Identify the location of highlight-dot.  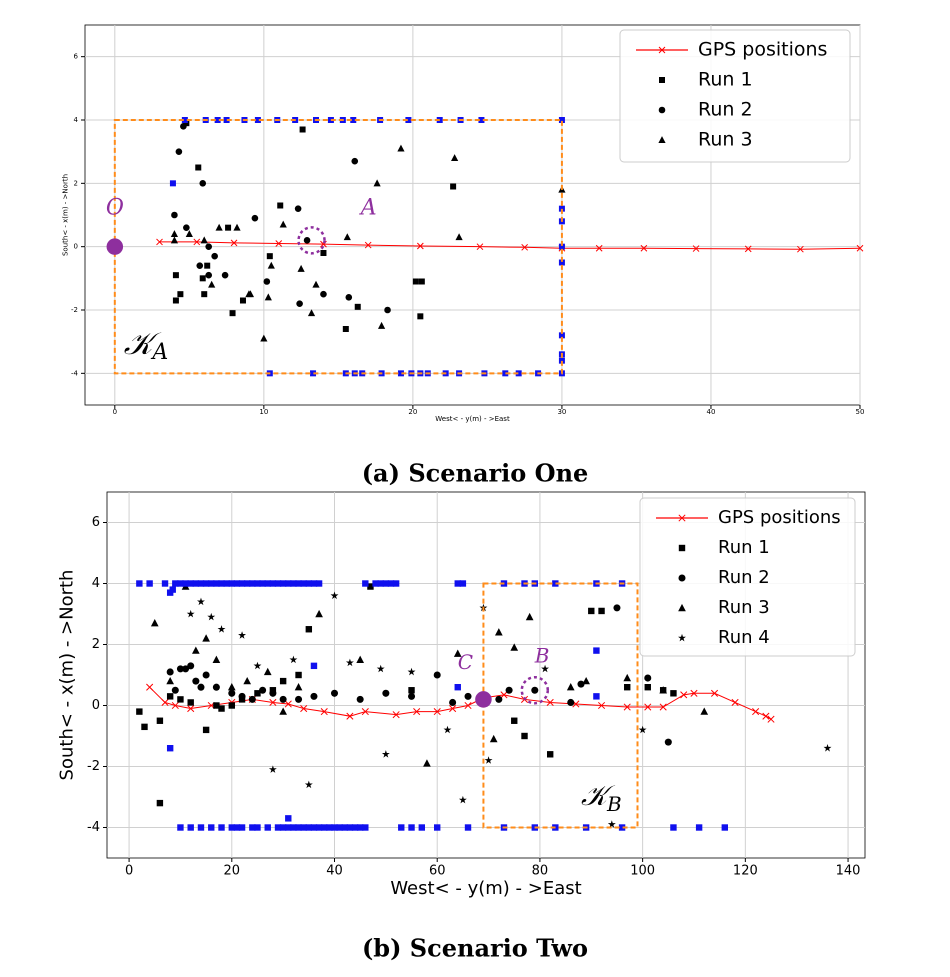
(115, 246).